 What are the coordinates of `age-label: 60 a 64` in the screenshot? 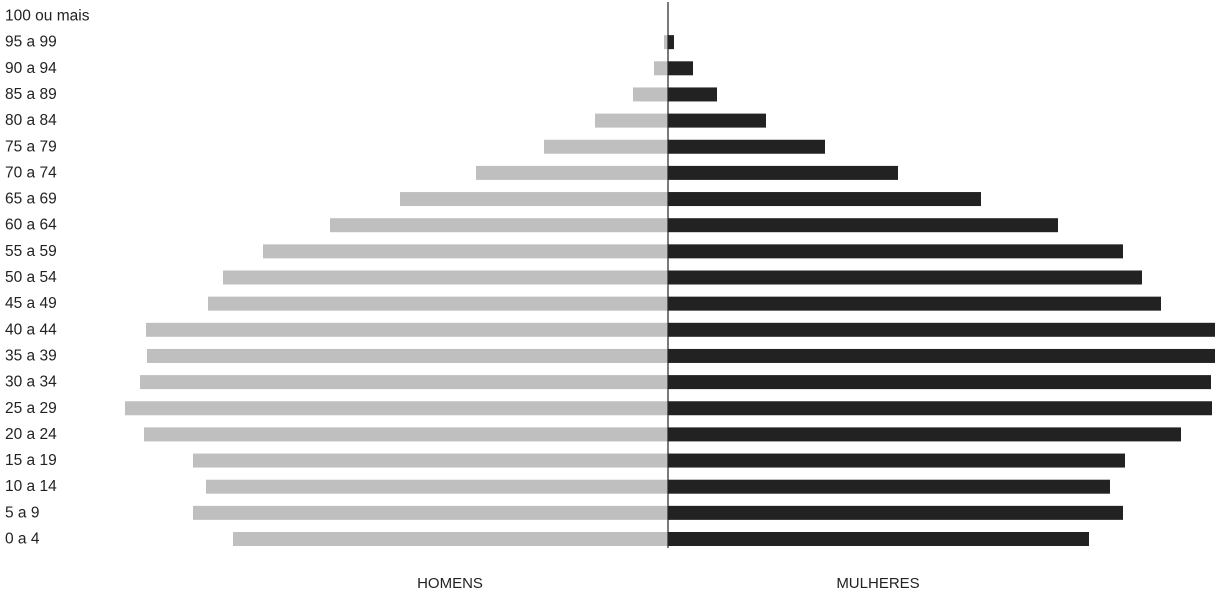 It's located at (31, 225).